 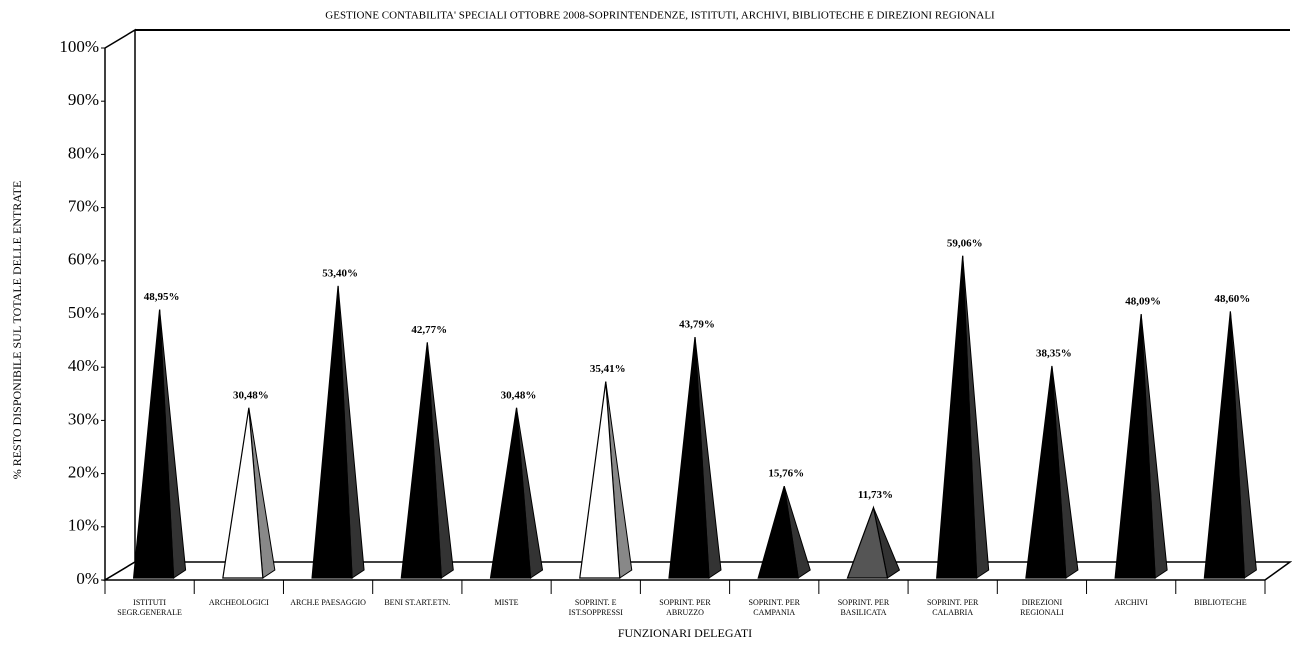 What do you see at coordinates (429, 330) in the screenshot?
I see `value-label: 42,77%` at bounding box center [429, 330].